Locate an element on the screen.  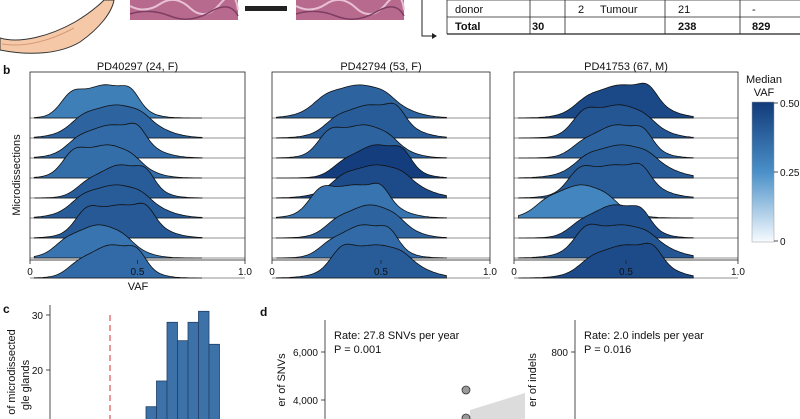
legend-colour-bar is located at coordinates (763, 172).